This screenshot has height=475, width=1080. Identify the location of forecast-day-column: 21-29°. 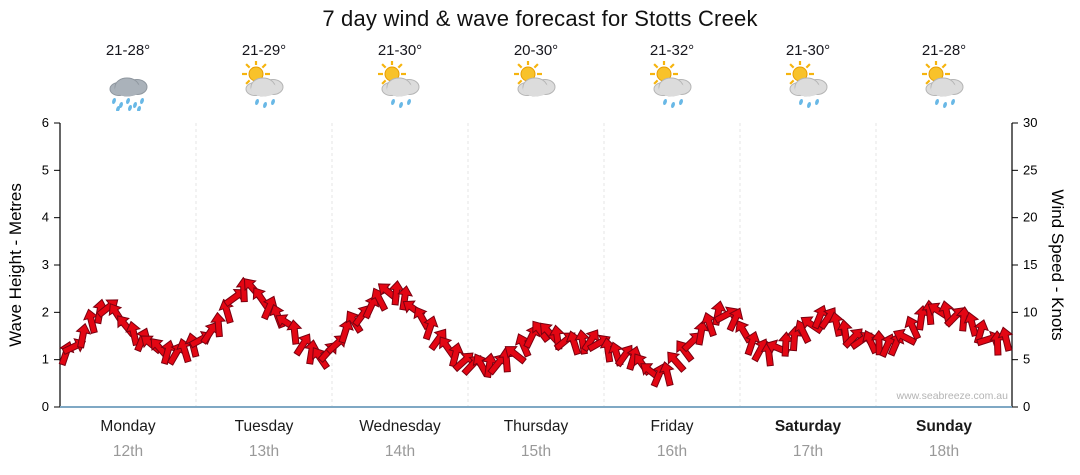
(264, 79).